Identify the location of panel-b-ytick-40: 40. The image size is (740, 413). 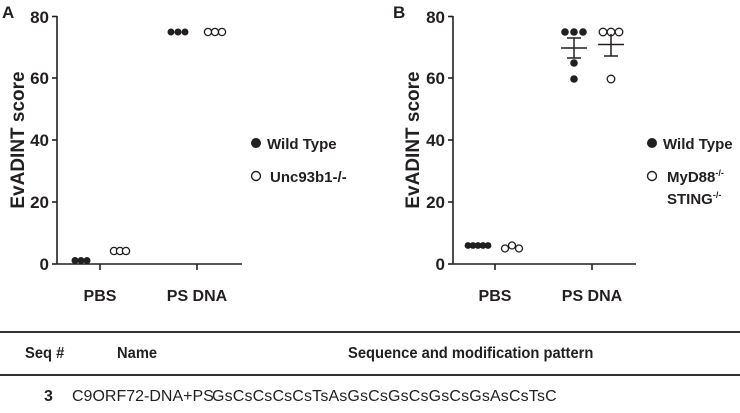
(435, 140).